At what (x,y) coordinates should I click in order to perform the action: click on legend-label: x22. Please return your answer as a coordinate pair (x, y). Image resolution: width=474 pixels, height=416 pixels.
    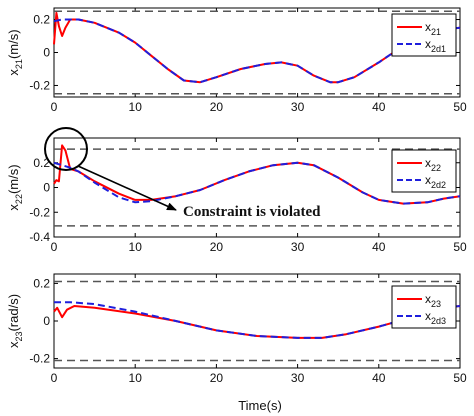
    Looking at the image, I should click on (433, 164).